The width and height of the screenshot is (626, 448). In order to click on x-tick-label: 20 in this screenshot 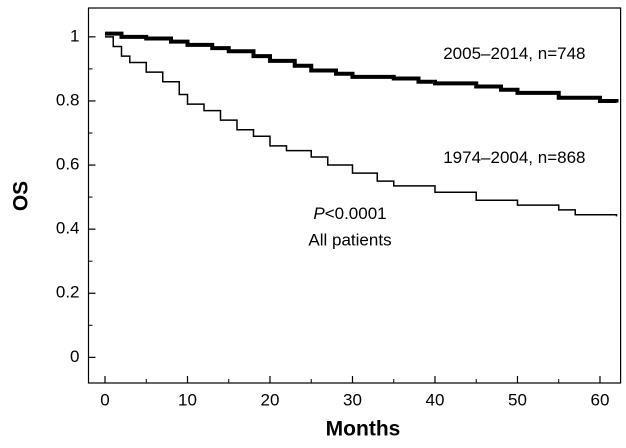, I will do `click(270, 399)`.